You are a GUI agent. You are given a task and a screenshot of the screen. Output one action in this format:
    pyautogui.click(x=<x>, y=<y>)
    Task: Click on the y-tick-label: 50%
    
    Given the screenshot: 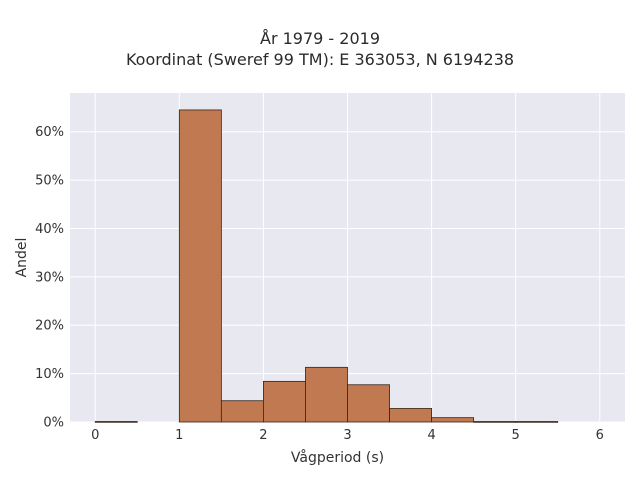 What is the action you would take?
    pyautogui.click(x=49, y=181)
    